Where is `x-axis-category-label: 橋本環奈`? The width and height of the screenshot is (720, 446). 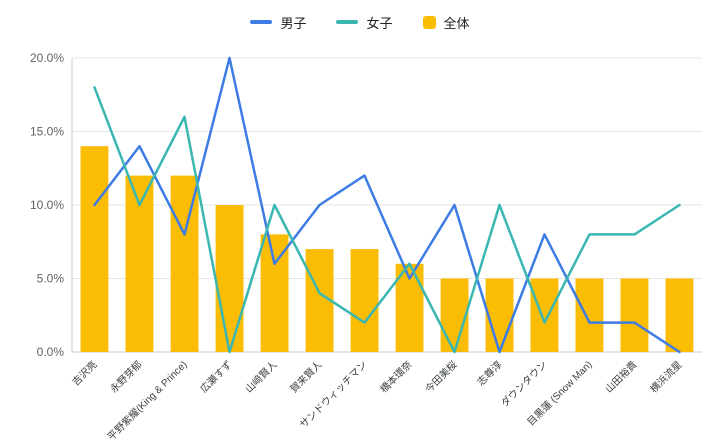 x-axis-category-label: 橋本環奈 is located at coordinates (395, 376).